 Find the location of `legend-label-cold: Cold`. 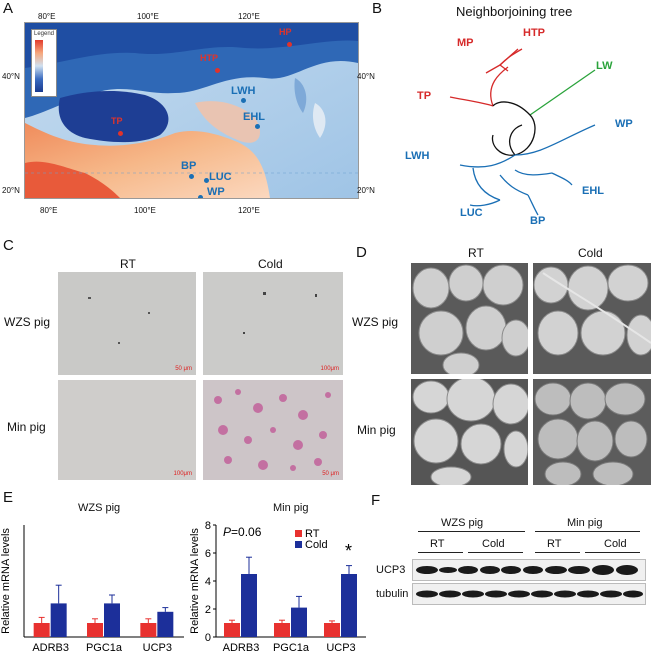

legend-label-cold: Cold is located at coordinates (316, 545).